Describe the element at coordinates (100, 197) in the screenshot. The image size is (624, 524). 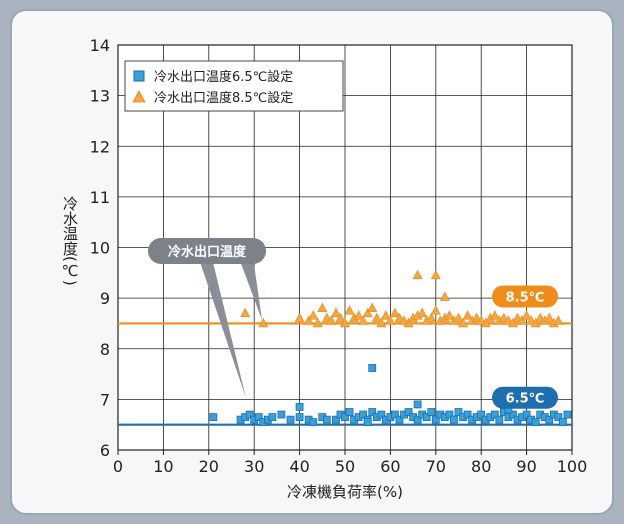
I see `y-tick-label: 11` at that location.